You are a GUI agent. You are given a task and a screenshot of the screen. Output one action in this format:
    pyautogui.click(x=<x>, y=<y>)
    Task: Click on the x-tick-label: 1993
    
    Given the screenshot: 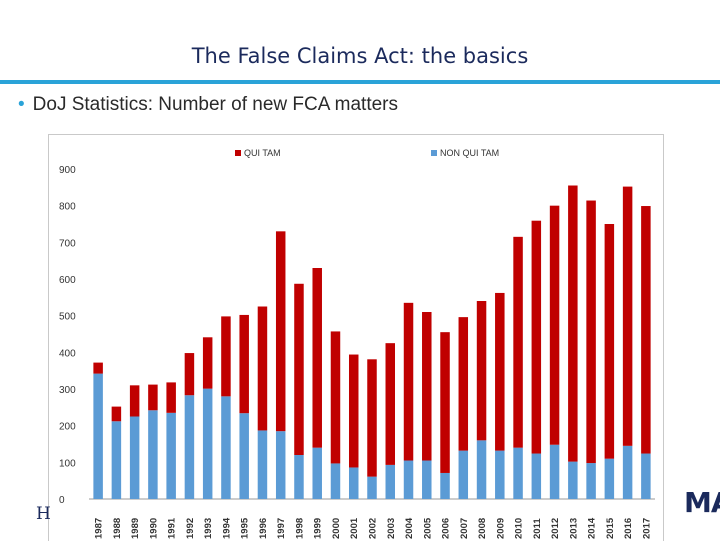 What is the action you would take?
    pyautogui.click(x=208, y=528)
    